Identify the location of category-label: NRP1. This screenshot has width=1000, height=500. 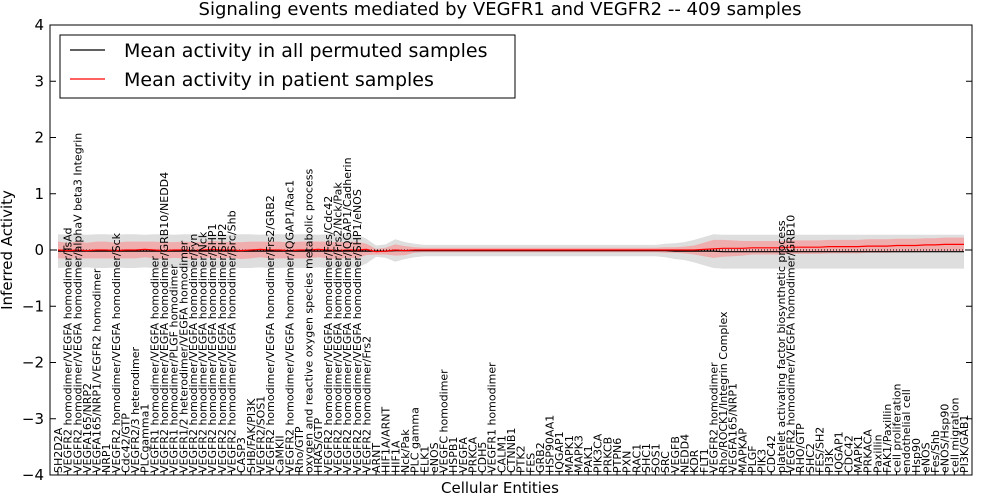
(106, 458).